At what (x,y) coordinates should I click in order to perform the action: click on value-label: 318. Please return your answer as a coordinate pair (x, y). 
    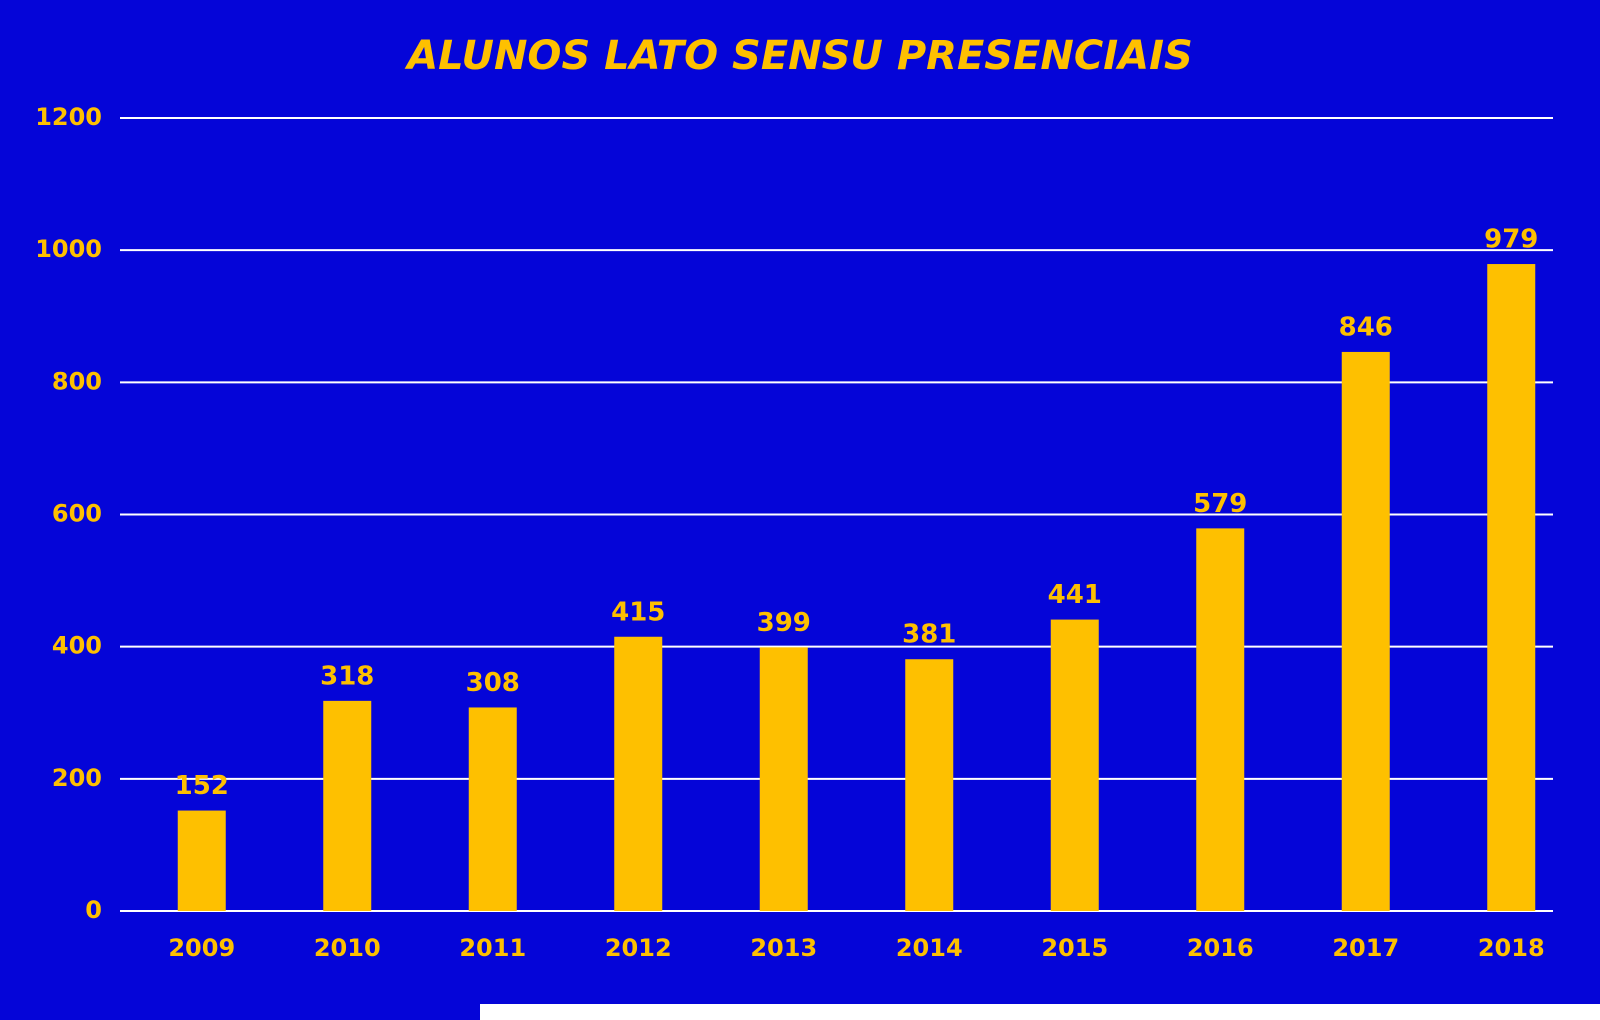
    Looking at the image, I should click on (347, 676).